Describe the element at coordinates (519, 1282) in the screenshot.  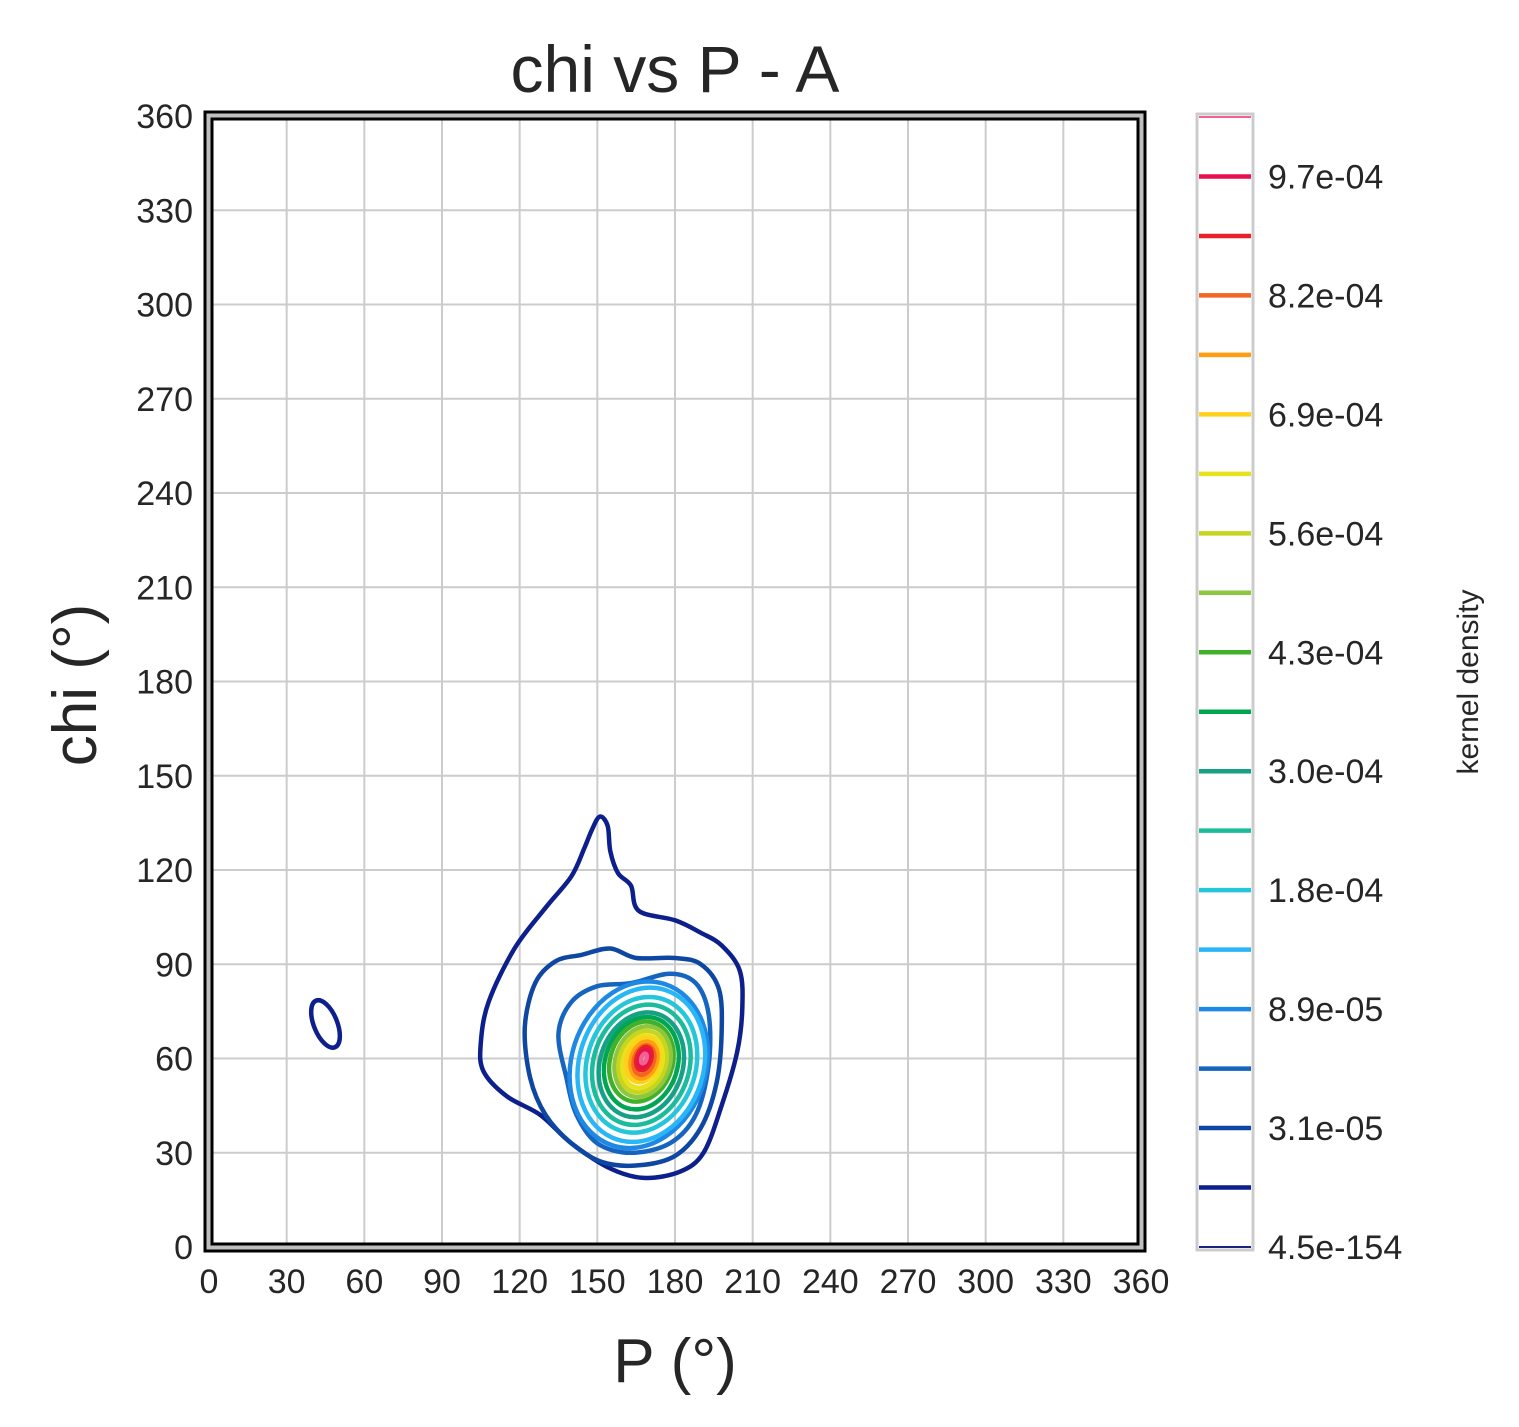
I see `x-tick-label: 120` at that location.